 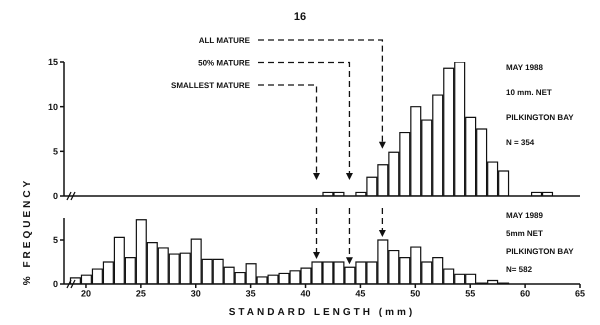 What do you see at coordinates (525, 67) in the screenshot?
I see `annotation: MAY 1988` at bounding box center [525, 67].